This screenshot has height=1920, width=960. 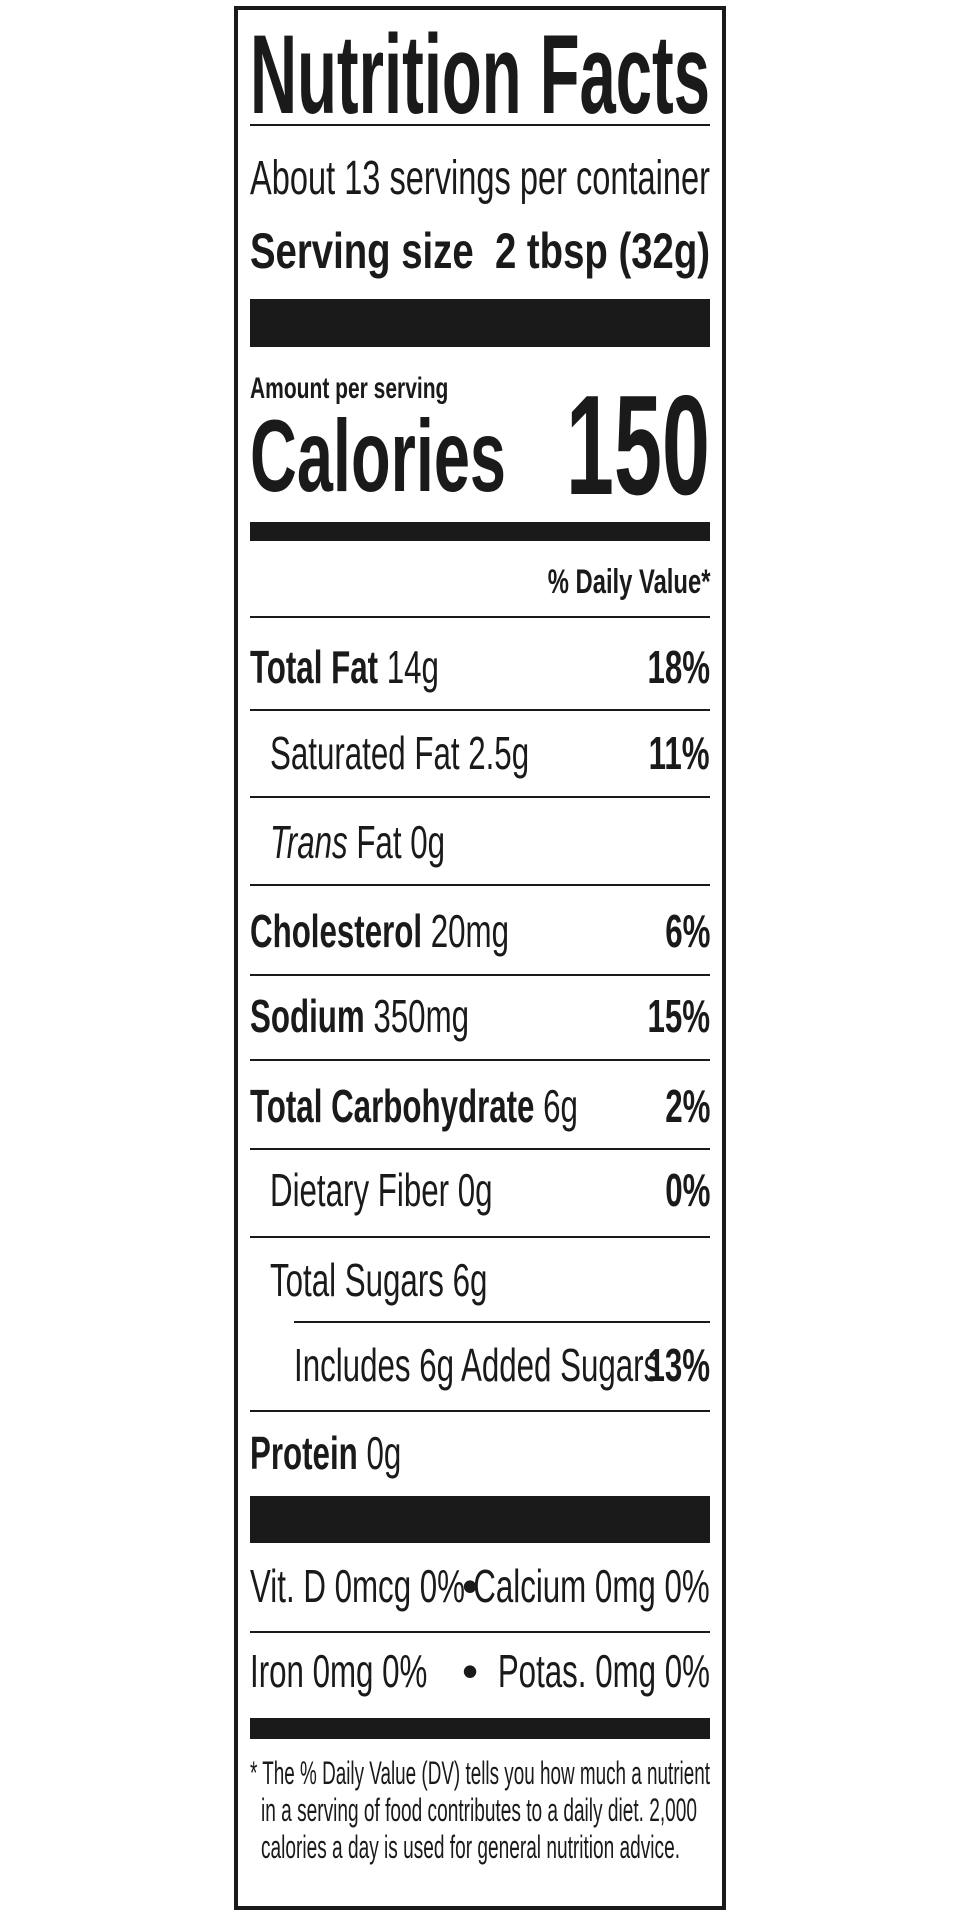 I want to click on nutrient-dv: 6%, so click(x=687, y=931).